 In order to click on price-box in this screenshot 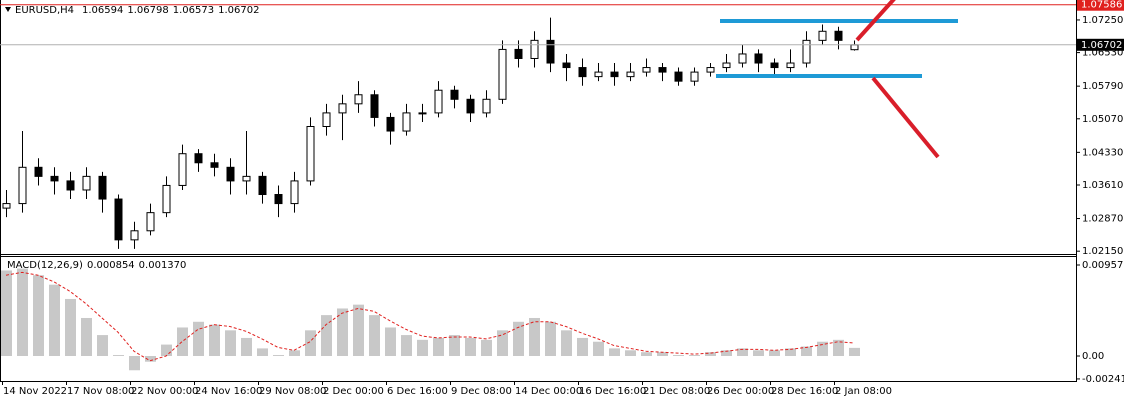, I will do `click(1100, 44)`.